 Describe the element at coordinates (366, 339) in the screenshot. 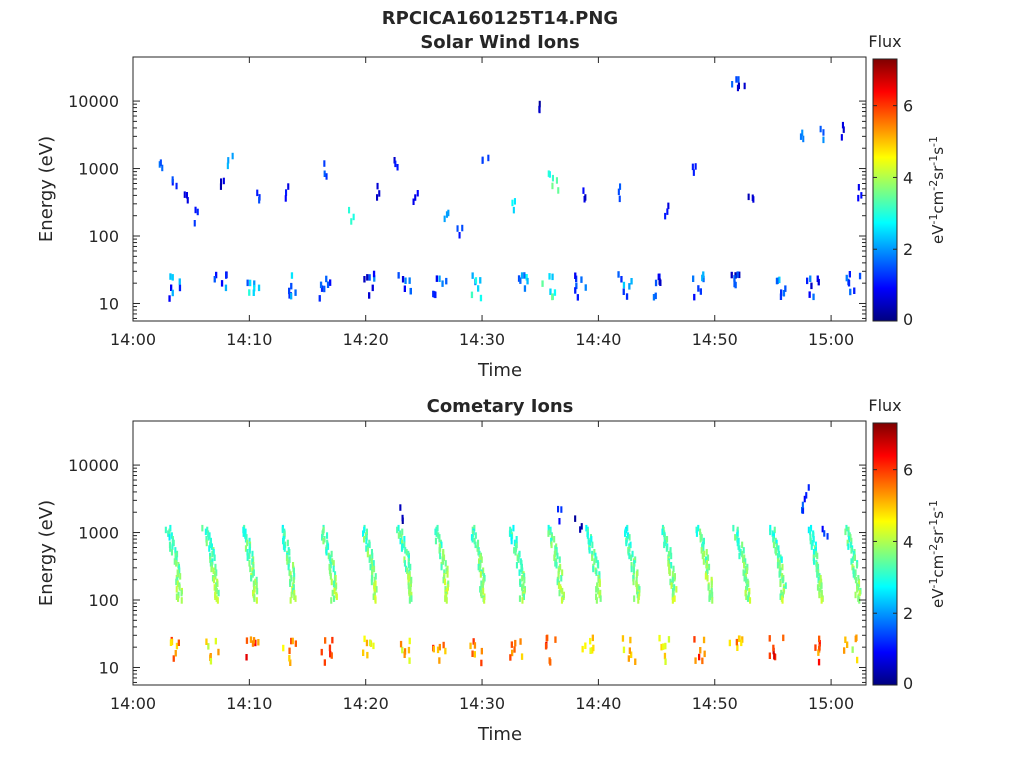

I see `x-tick-label: 14:20` at that location.